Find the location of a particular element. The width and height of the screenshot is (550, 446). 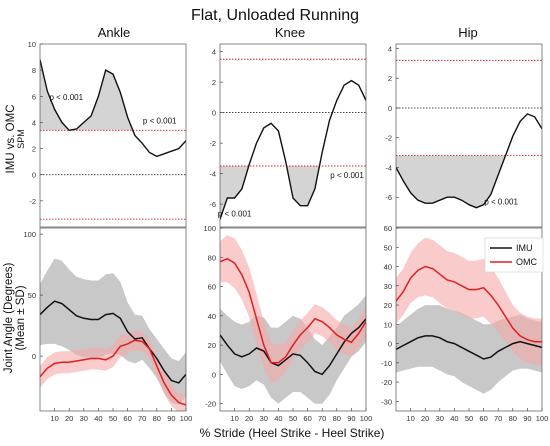

panel-spm_hip: 4 2 0 -2 -4 -6 p < 0.001 is located at coordinates (464, 135).